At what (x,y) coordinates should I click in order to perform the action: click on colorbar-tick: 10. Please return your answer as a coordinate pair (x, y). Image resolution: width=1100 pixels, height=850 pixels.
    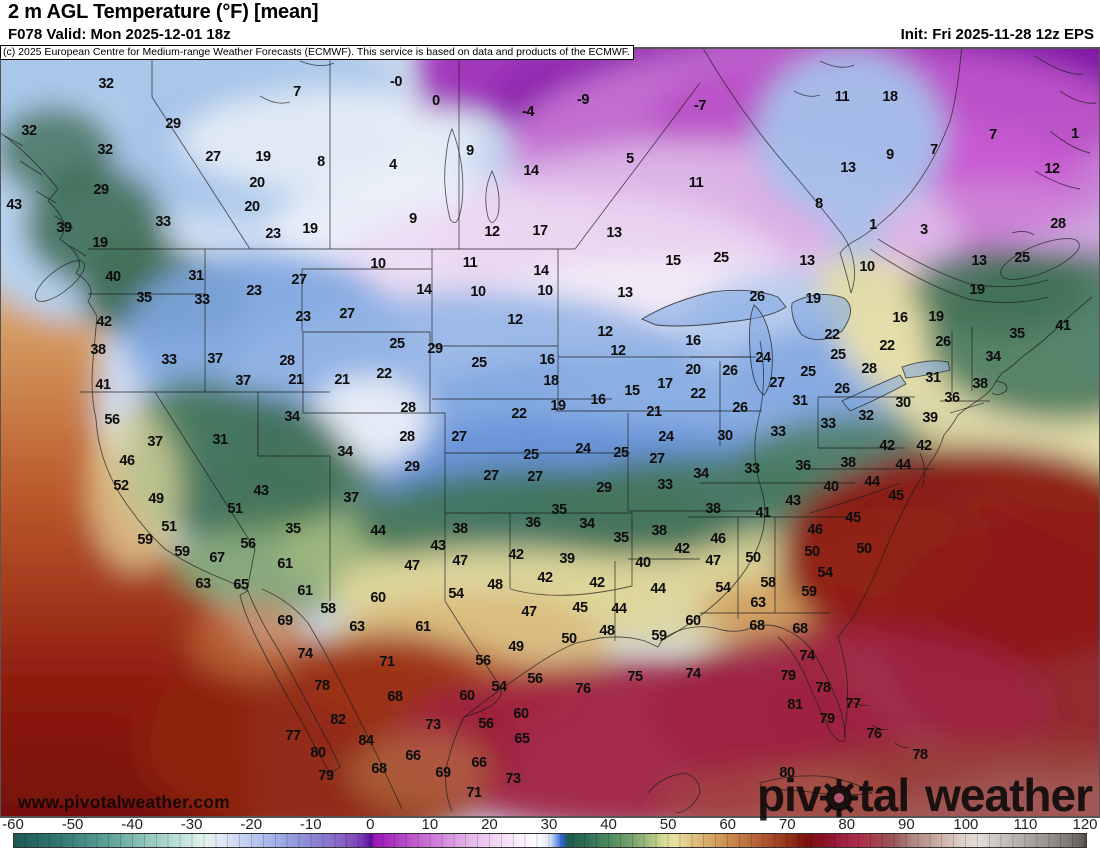
    Looking at the image, I should click on (430, 824).